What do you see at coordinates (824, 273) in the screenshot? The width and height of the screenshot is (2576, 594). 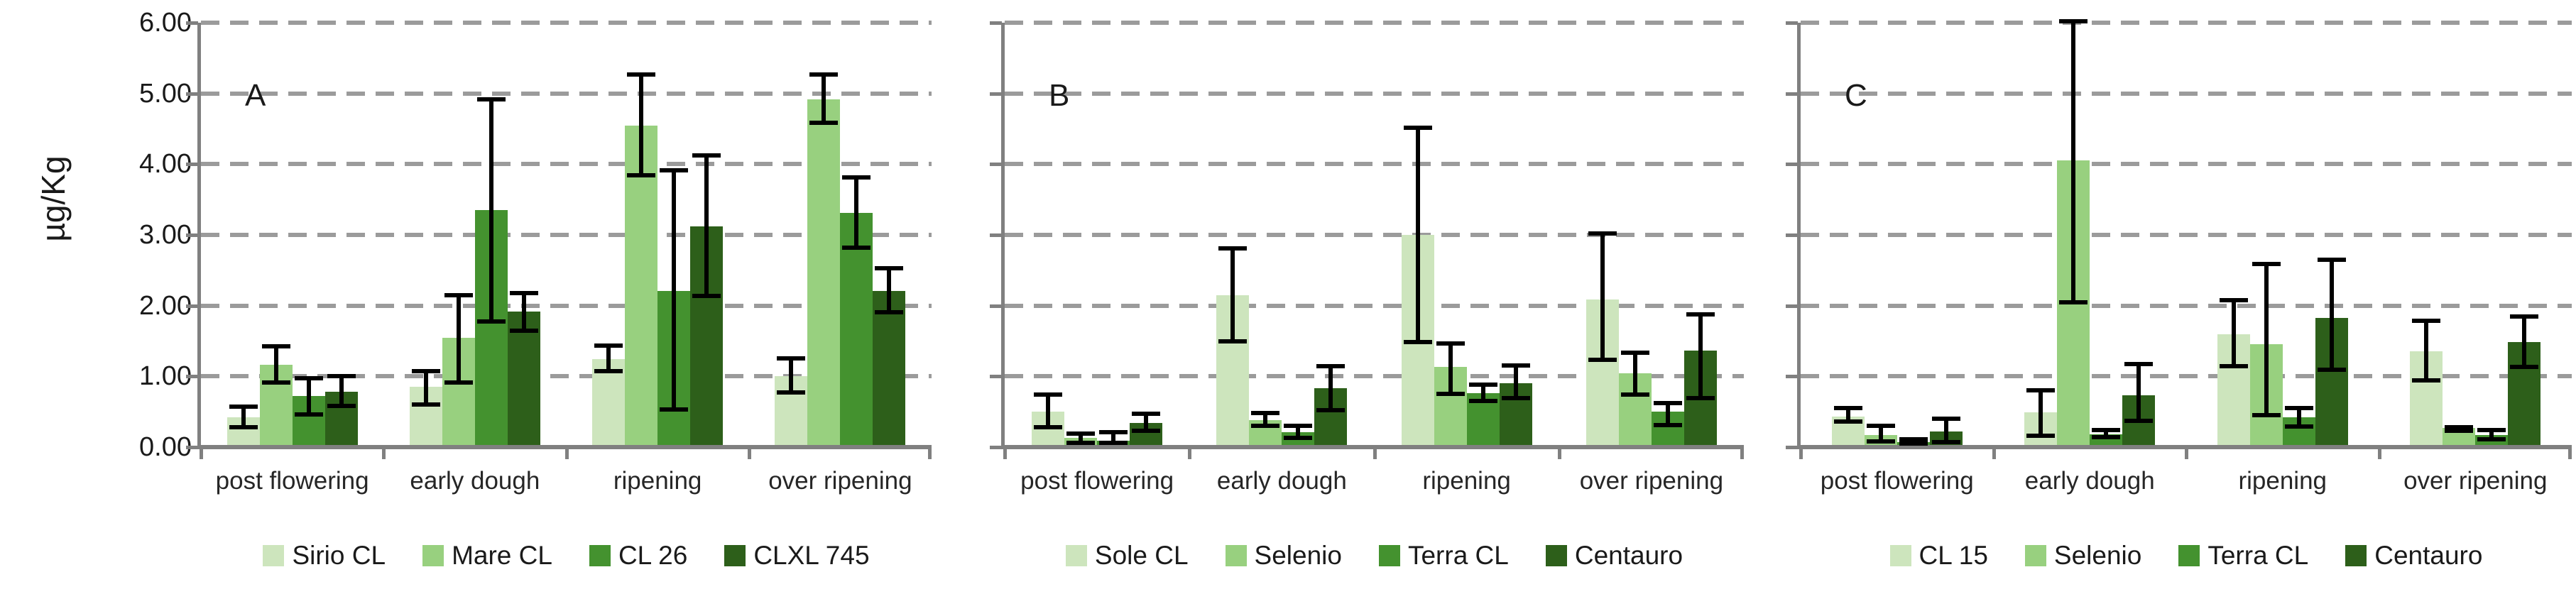 I see `bar-mare-cl` at bounding box center [824, 273].